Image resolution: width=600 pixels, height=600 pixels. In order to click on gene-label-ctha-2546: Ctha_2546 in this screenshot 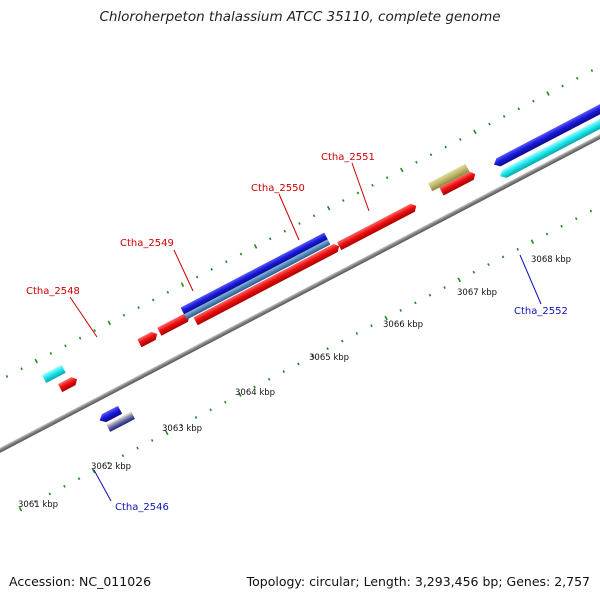, I will do `click(142, 507)`.